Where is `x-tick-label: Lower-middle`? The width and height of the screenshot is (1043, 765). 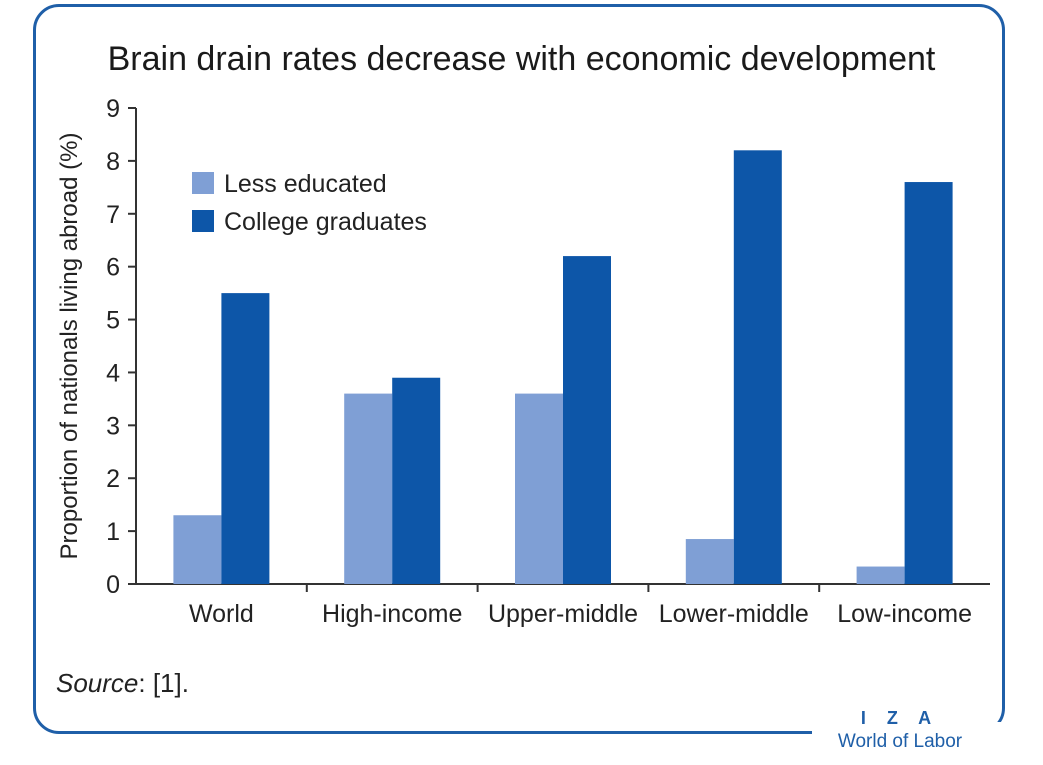 x-tick-label: Lower-middle is located at coordinates (734, 614).